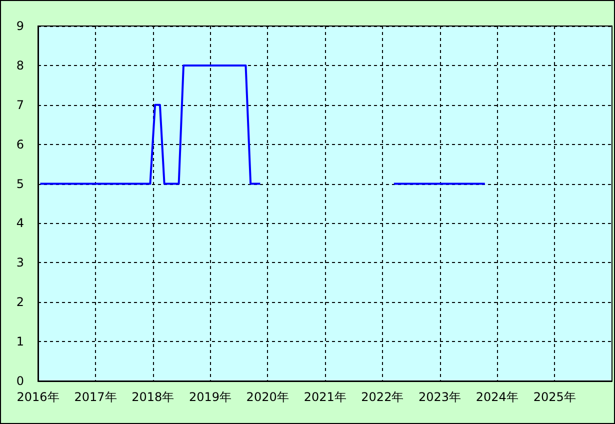 The height and width of the screenshot is (424, 615). Describe the element at coordinates (38, 397) in the screenshot. I see `x-tick-label: 2016年` at that location.